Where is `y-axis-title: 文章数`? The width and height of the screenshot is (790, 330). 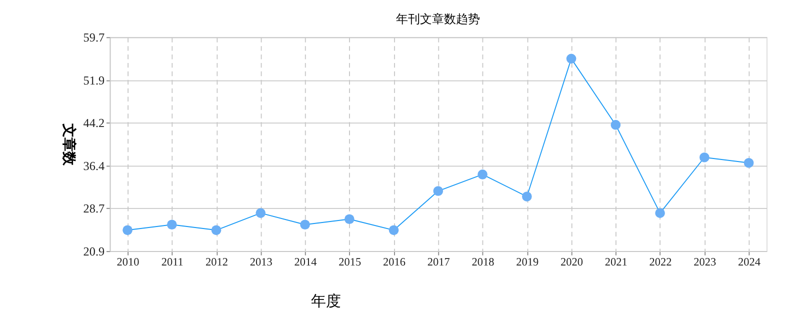
y-axis-title: 文章数 is located at coordinates (69, 144).